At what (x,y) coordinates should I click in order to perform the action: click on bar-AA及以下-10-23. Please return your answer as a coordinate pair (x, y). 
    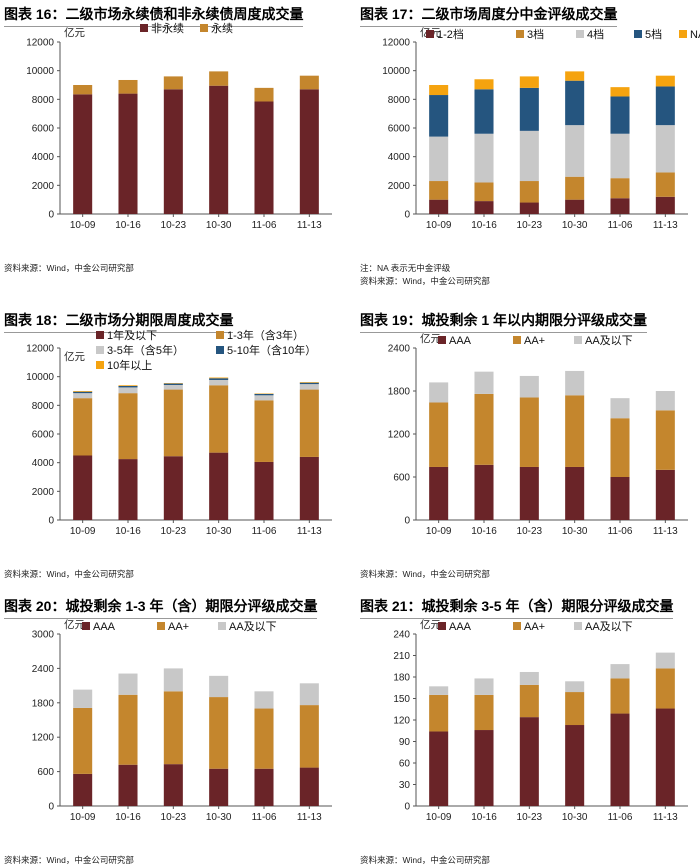
    Looking at the image, I should click on (529, 387).